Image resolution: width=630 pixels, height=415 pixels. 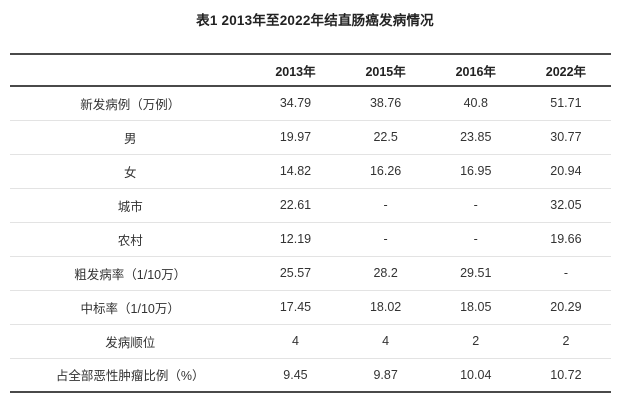 I want to click on table-row: 男 19.97 22.5 23.85 30.77, so click(x=310, y=136).